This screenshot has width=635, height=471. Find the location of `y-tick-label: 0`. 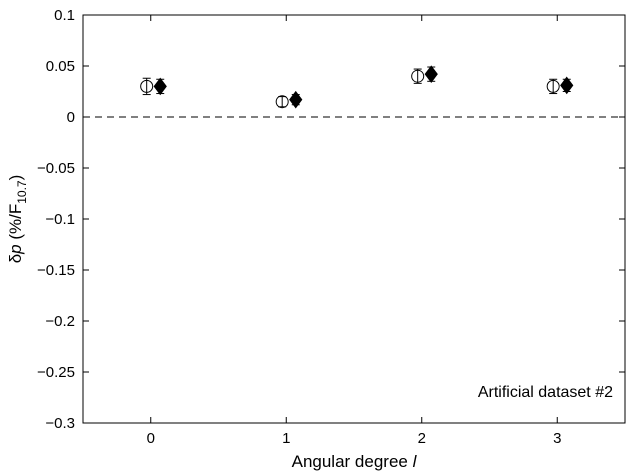

y-tick-label: 0 is located at coordinates (71, 117).